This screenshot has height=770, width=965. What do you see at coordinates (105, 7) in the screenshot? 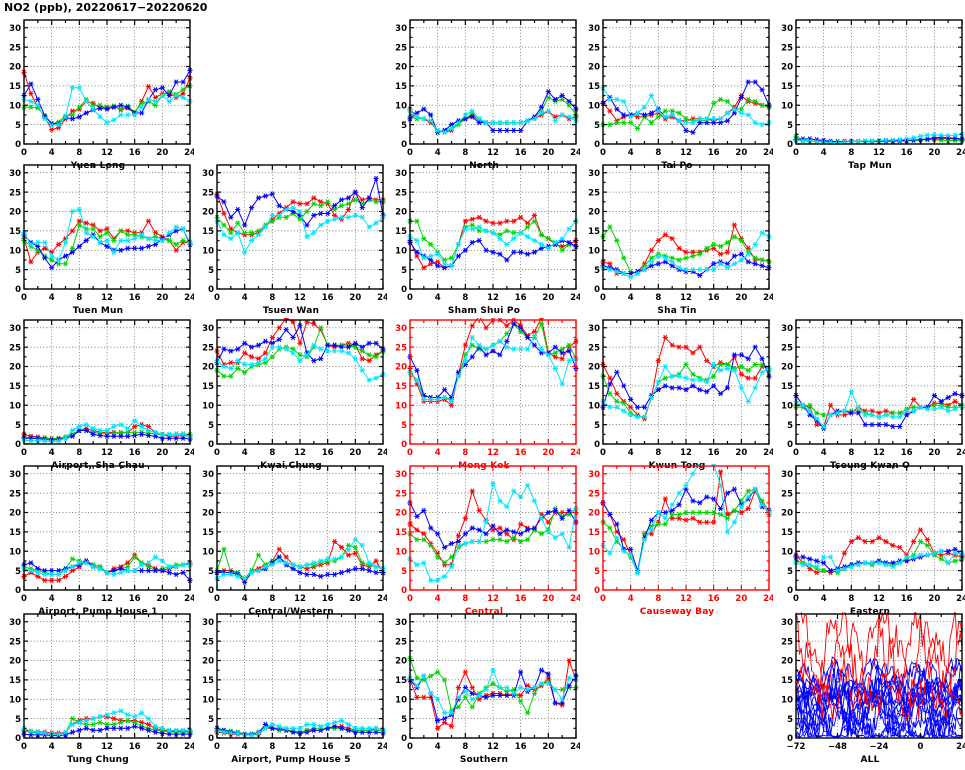
I see `page-title: NO2 (ppb), 20220617−20220620` at bounding box center [105, 7].